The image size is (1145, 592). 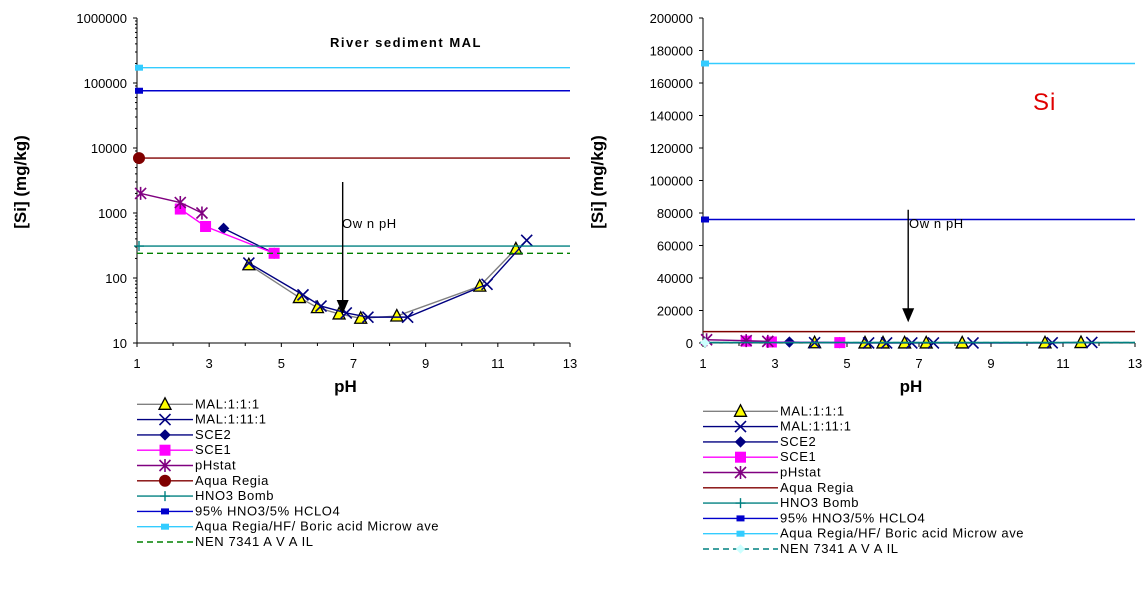 What do you see at coordinates (232, 480) in the screenshot?
I see `legend-label: Aqua Regia` at bounding box center [232, 480].